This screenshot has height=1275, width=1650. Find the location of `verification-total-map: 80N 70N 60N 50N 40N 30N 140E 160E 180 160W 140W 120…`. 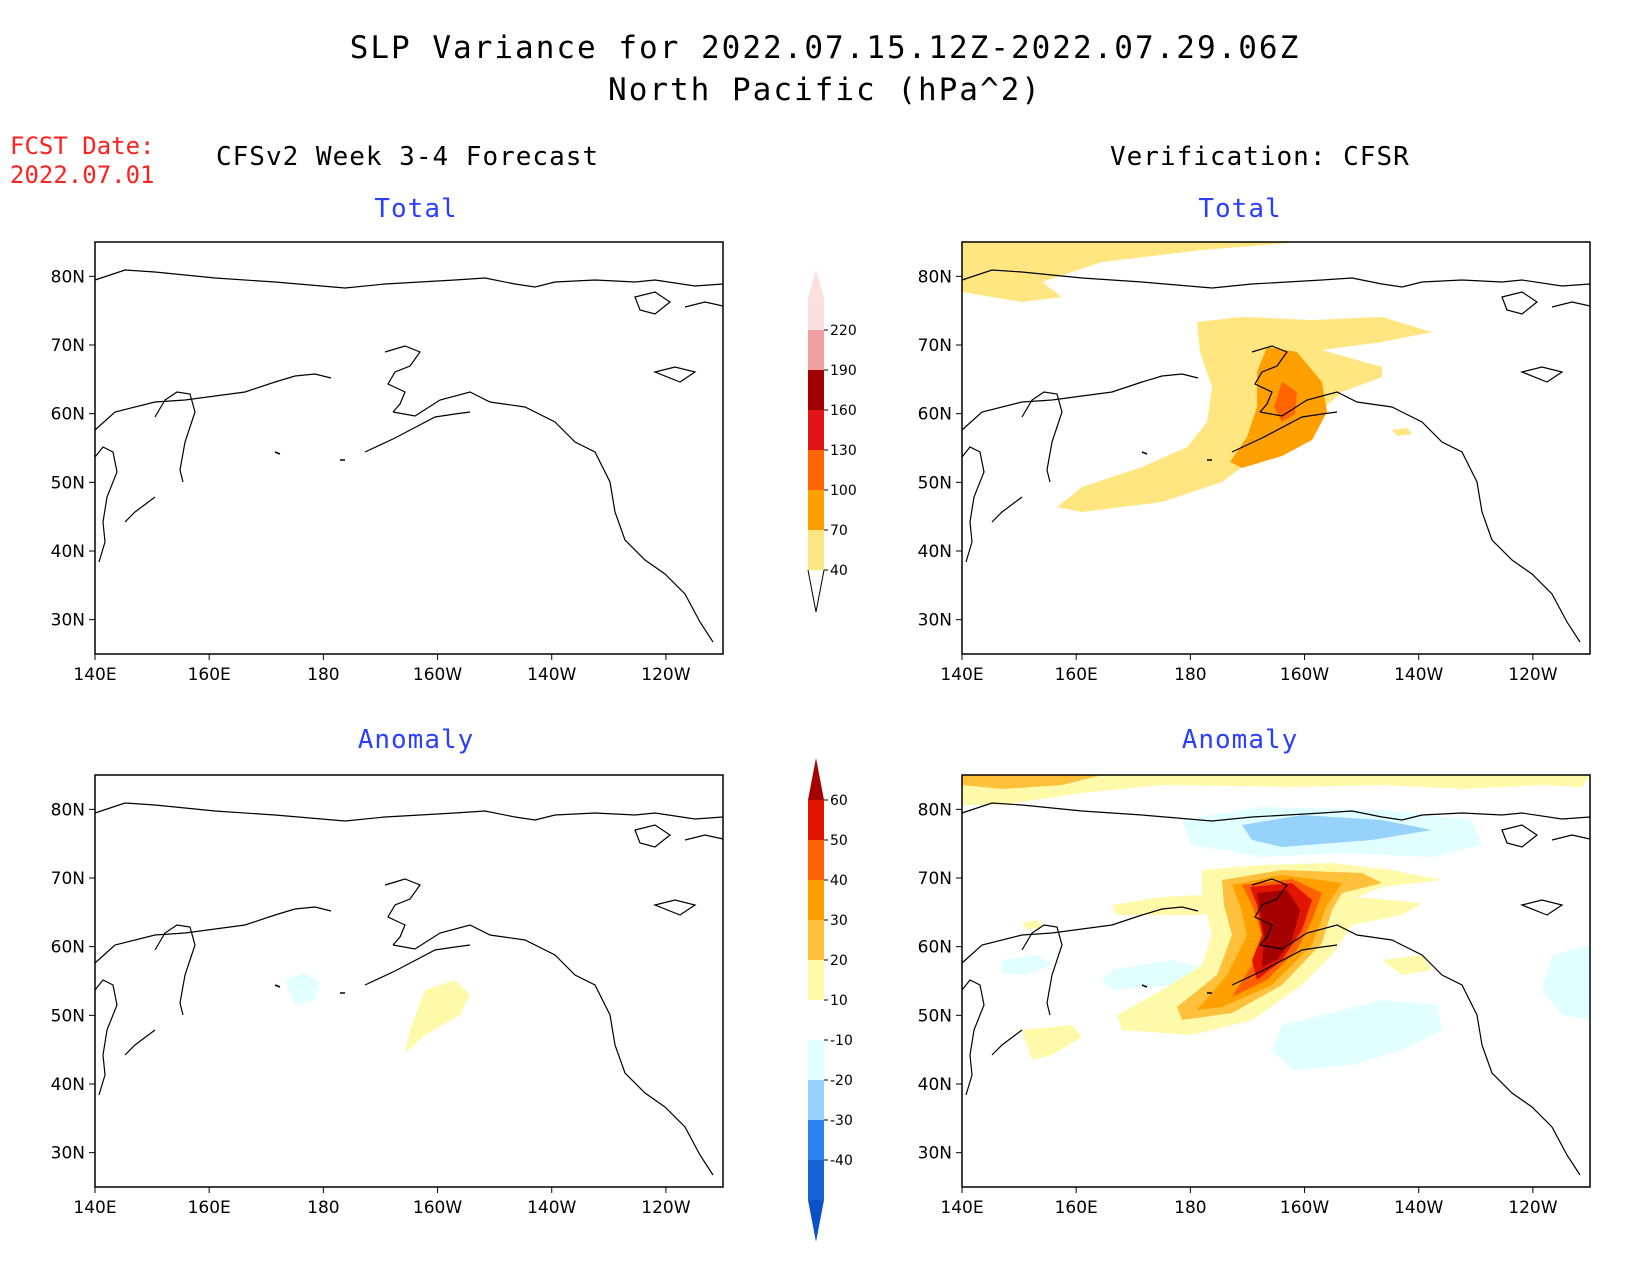

verification-total-map: 80N 70N 60N 50N 40N 30N 140E 160E 180 160W 140W 120… is located at coordinates (1254, 463).